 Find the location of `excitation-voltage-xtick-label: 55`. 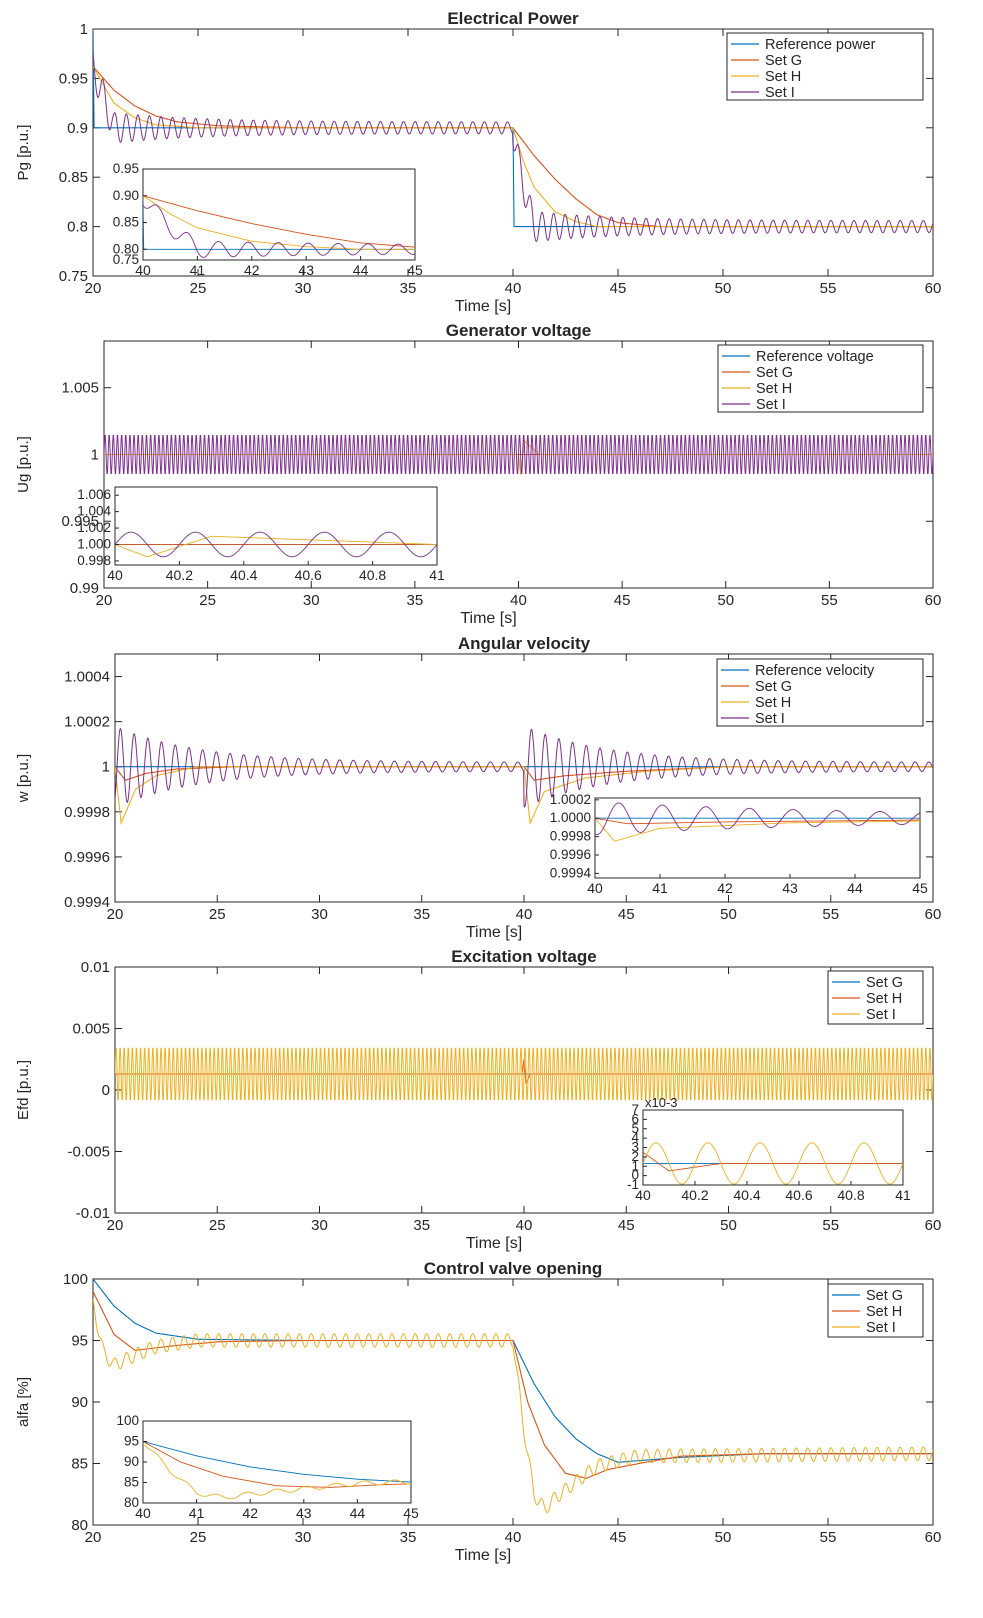

excitation-voltage-xtick-label: 55 is located at coordinates (830, 1225).